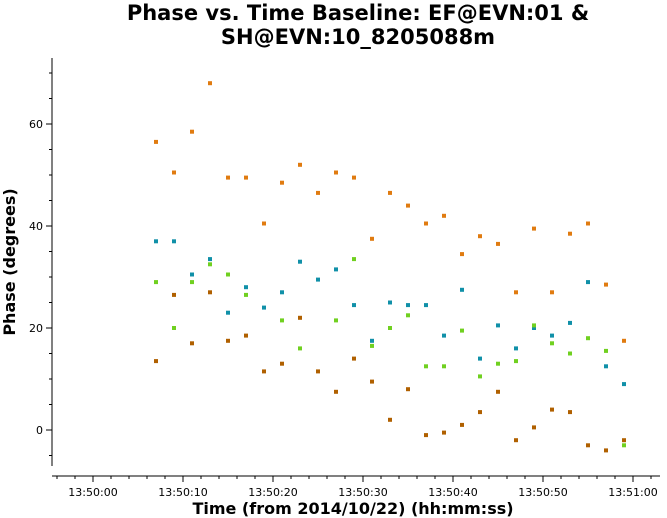 The width and height of the screenshot is (667, 518). What do you see at coordinates (36, 328) in the screenshot?
I see `y-tick-label: 20` at bounding box center [36, 328].